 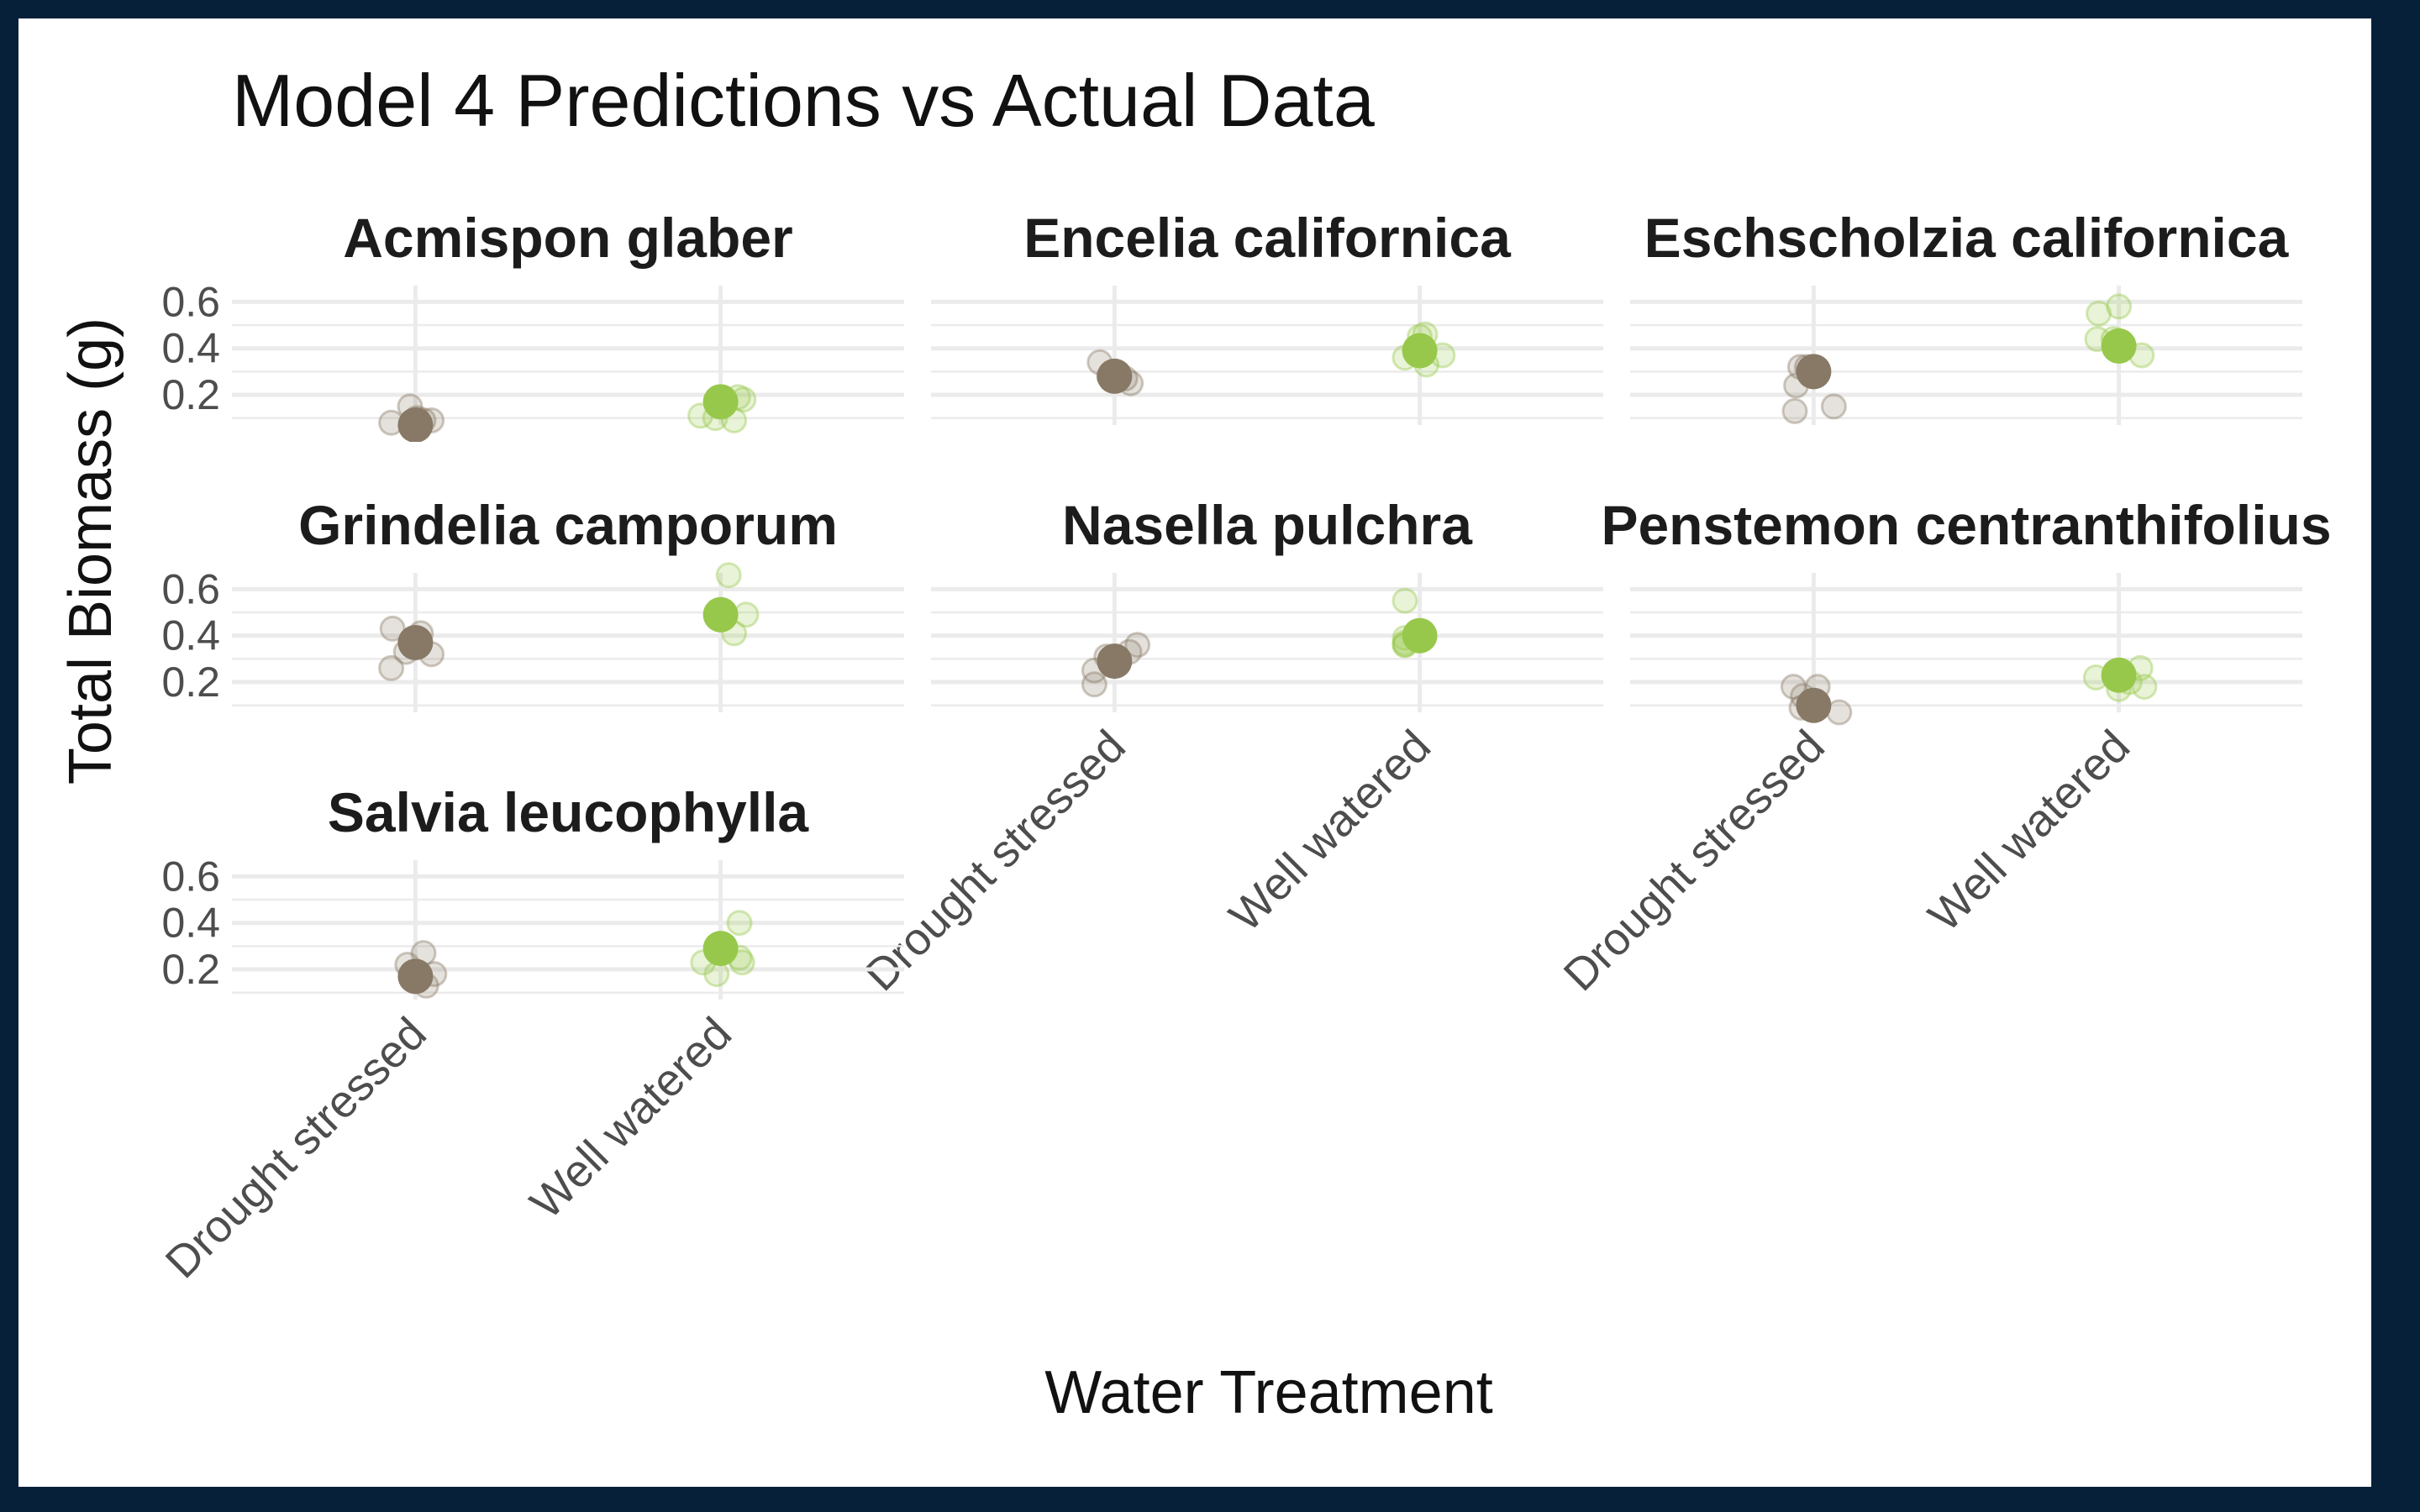 I want to click on facet-strip-label: Acmispon glaber, so click(x=567, y=238).